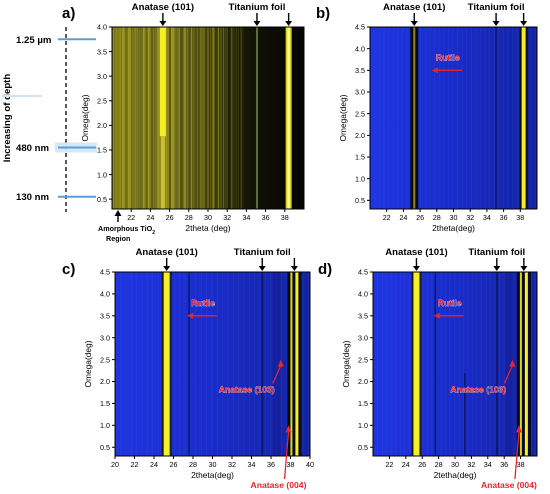 The width and height of the screenshot is (550, 494). What do you see at coordinates (102, 199) in the screenshot?
I see `y-tick-label: 0.5` at bounding box center [102, 199].